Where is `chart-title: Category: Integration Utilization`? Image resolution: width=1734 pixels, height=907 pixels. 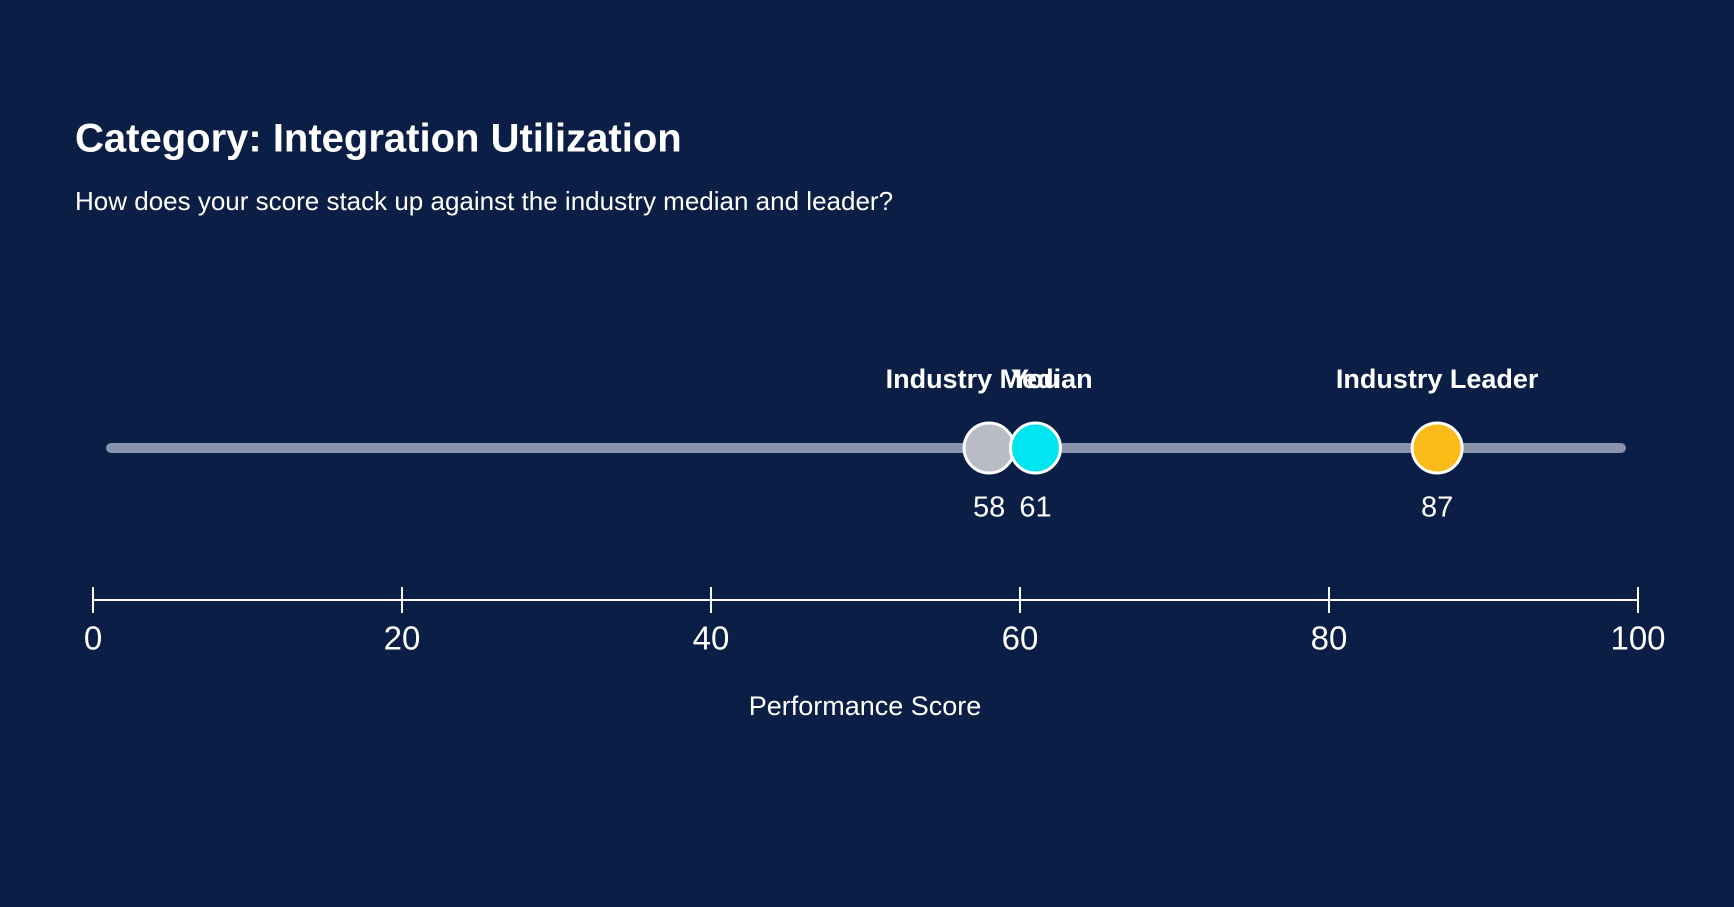 chart-title: Category: Integration Utilization is located at coordinates (378, 139).